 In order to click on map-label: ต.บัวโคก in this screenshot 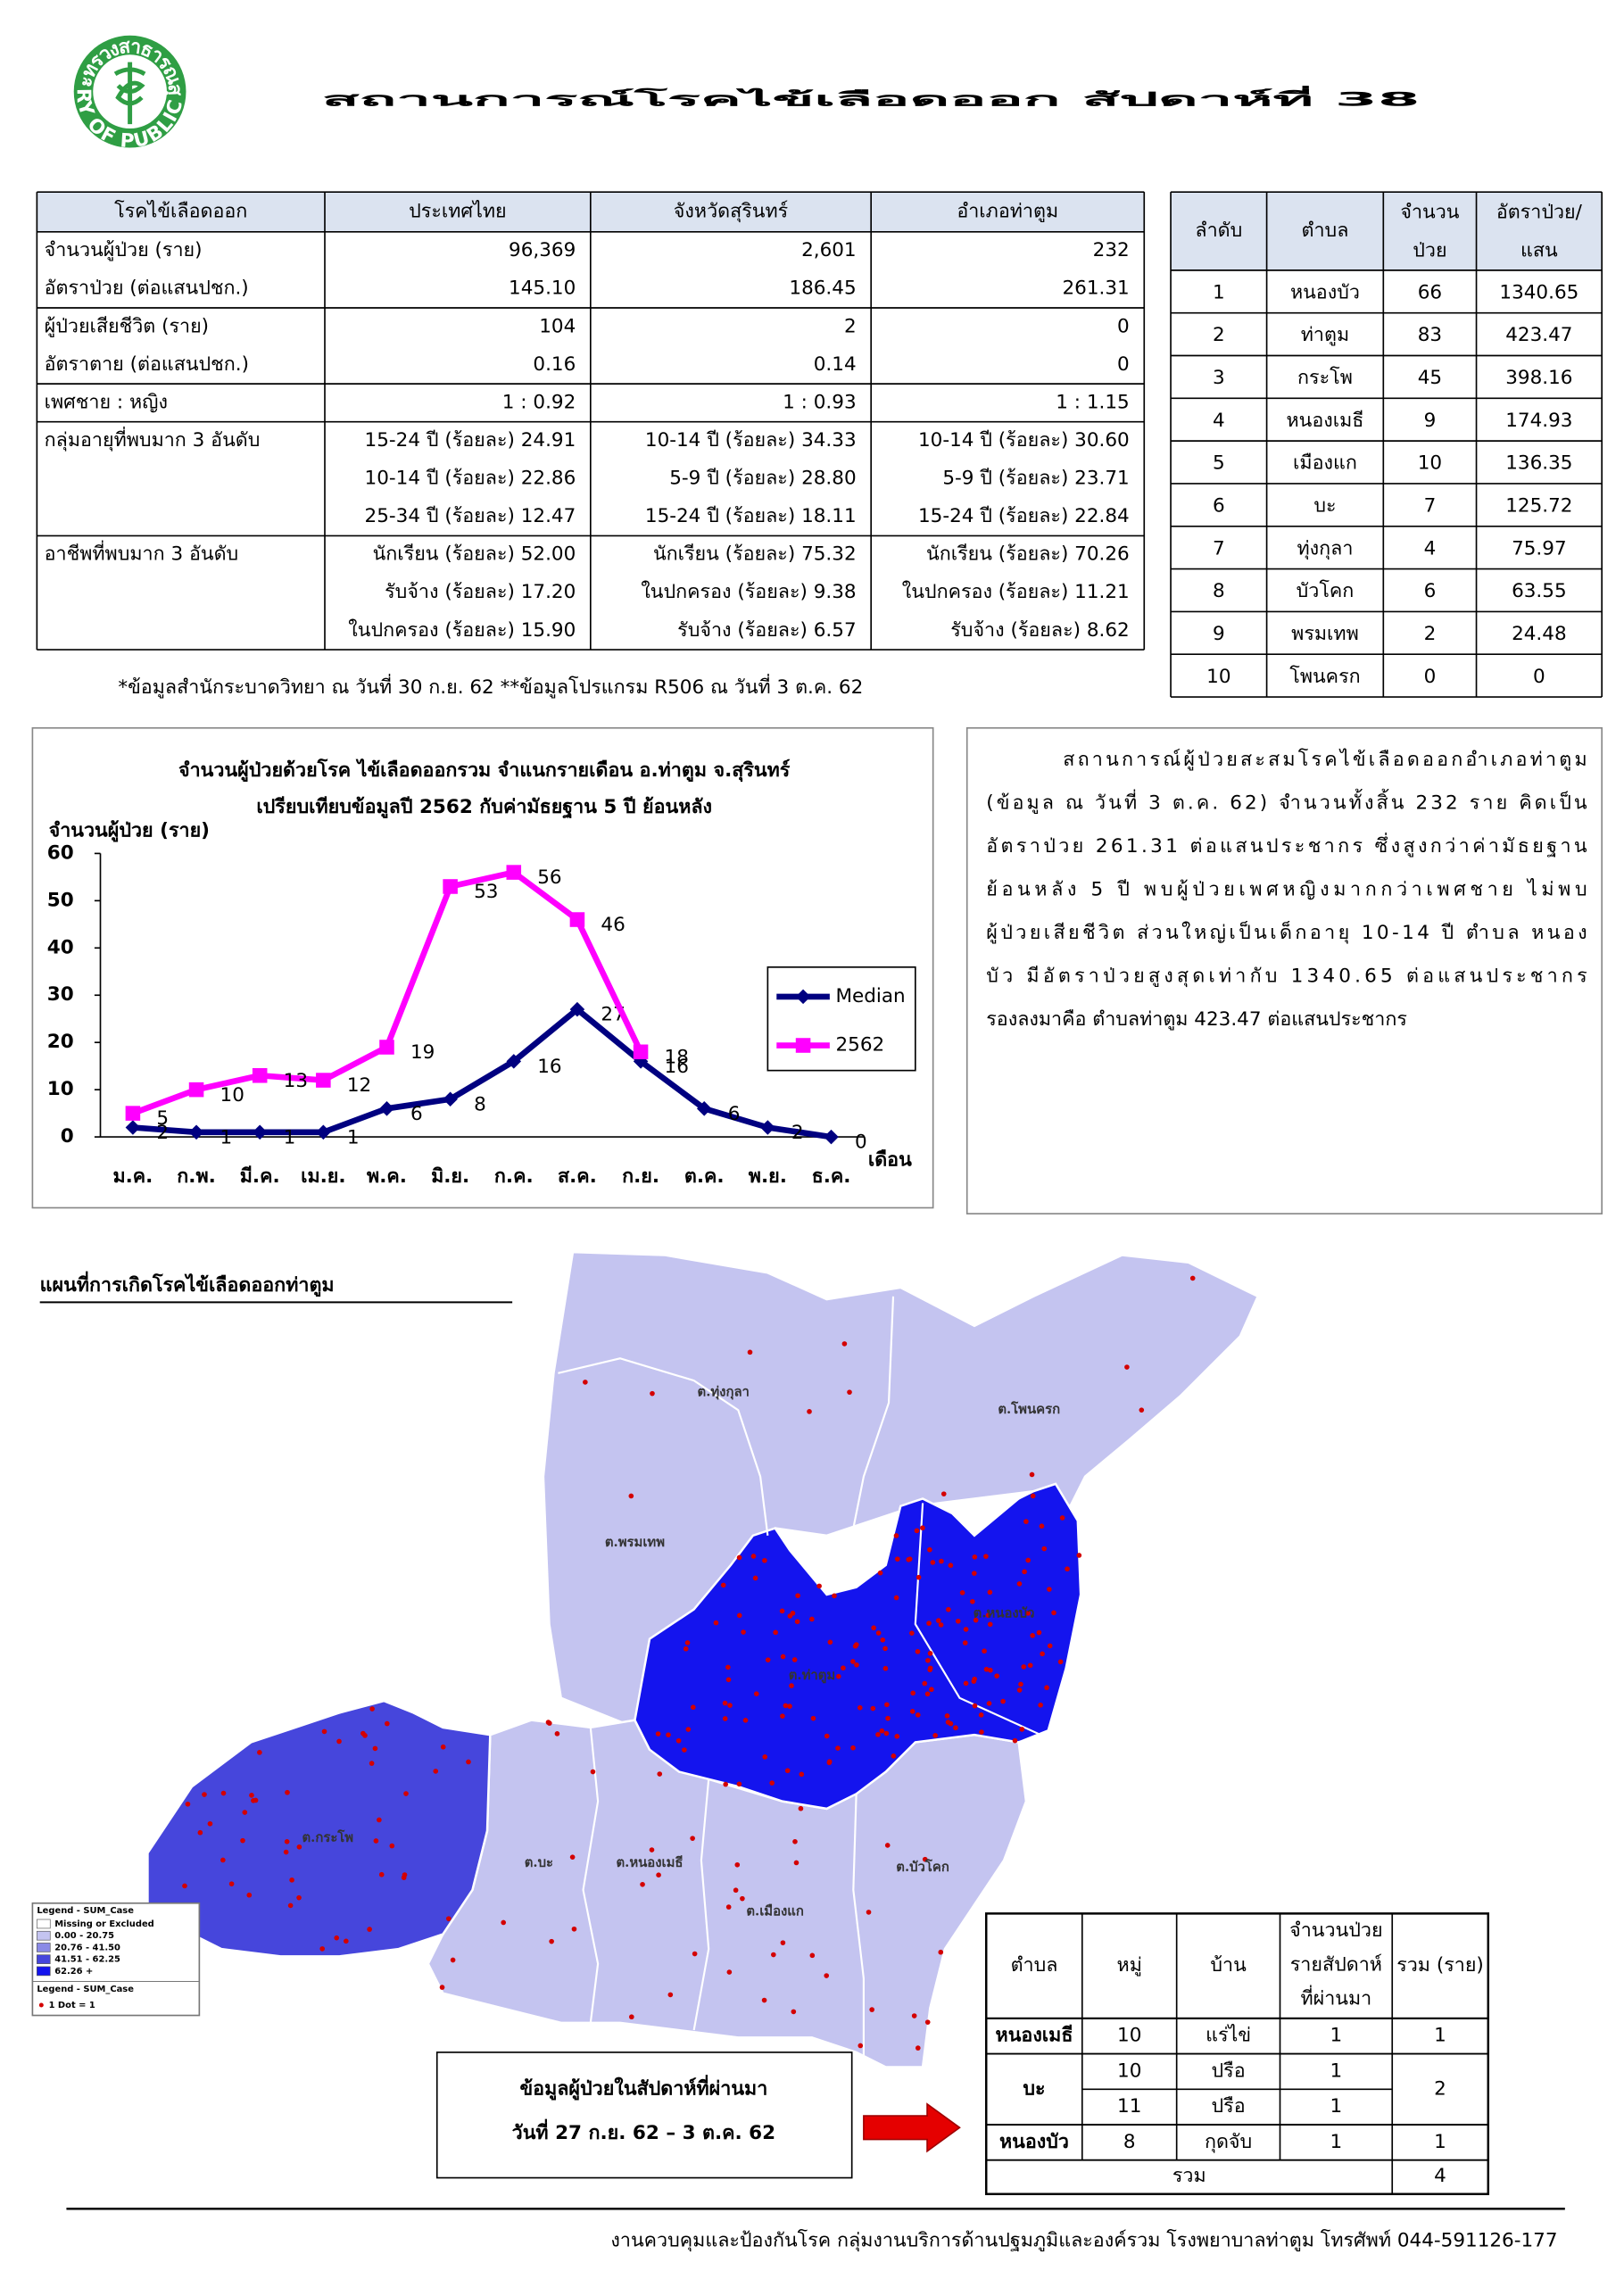, I will do `click(922, 1867)`.